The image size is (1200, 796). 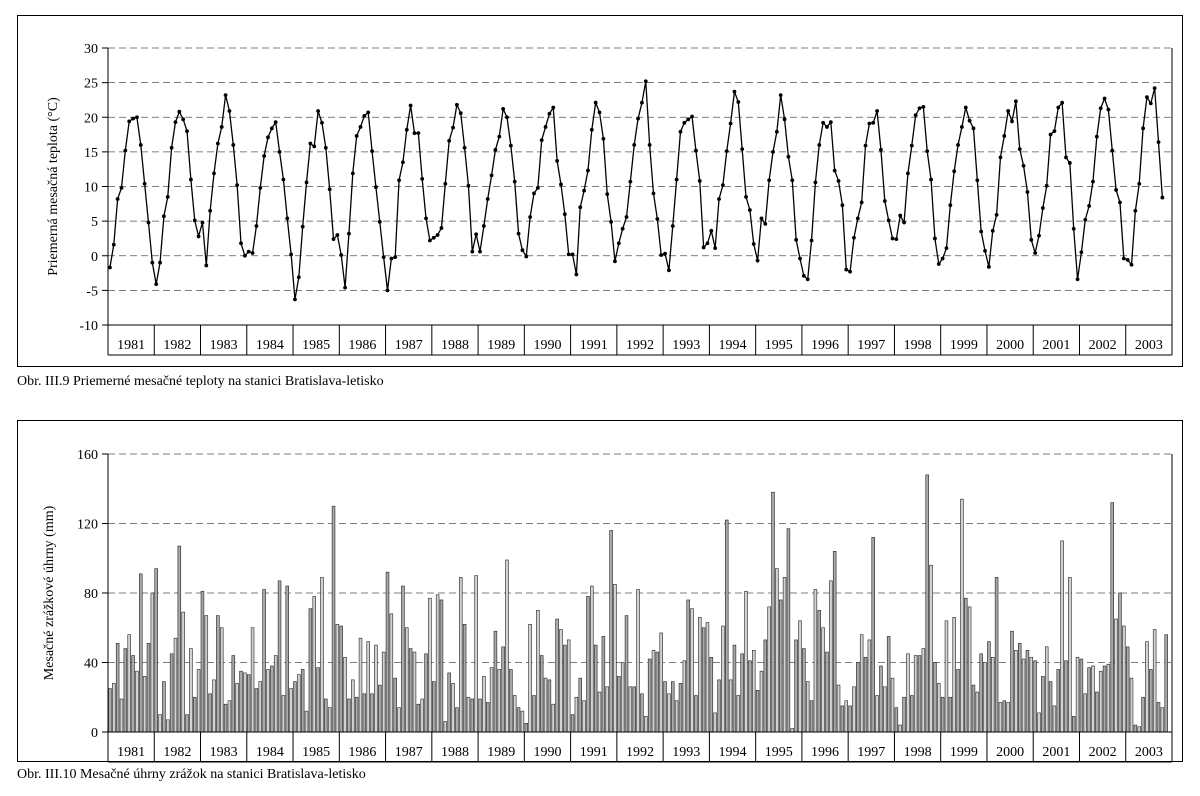 What do you see at coordinates (455, 345) in the screenshot?
I see `temperature-year-label: 1988` at bounding box center [455, 345].